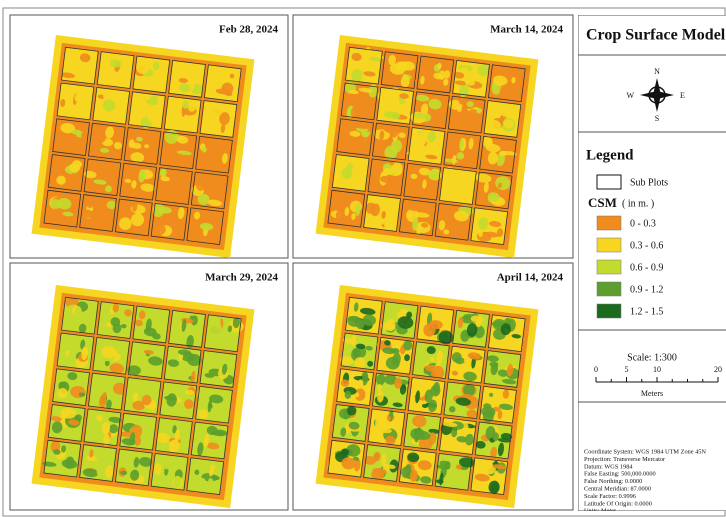 The image size is (726, 517). I want to click on compass-needle, so click(657, 95).